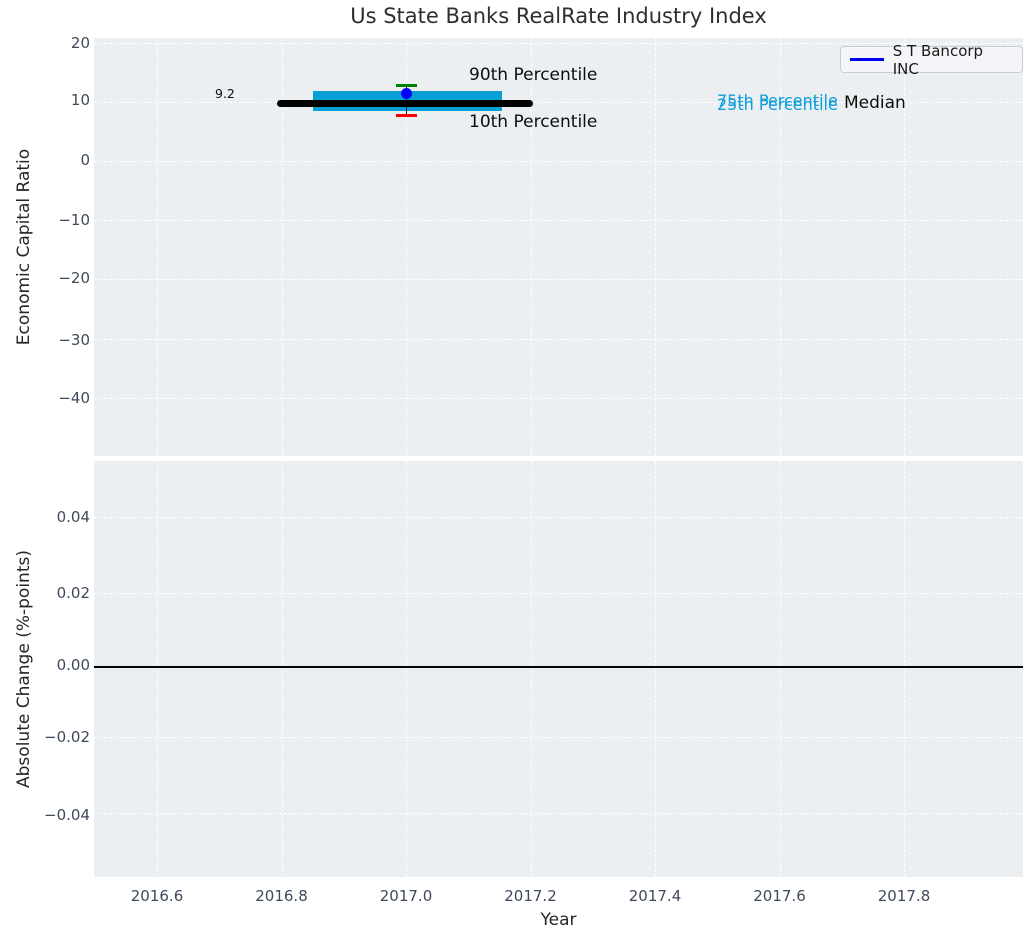 The width and height of the screenshot is (1034, 942). I want to click on y-tick-label: −20, so click(74, 278).